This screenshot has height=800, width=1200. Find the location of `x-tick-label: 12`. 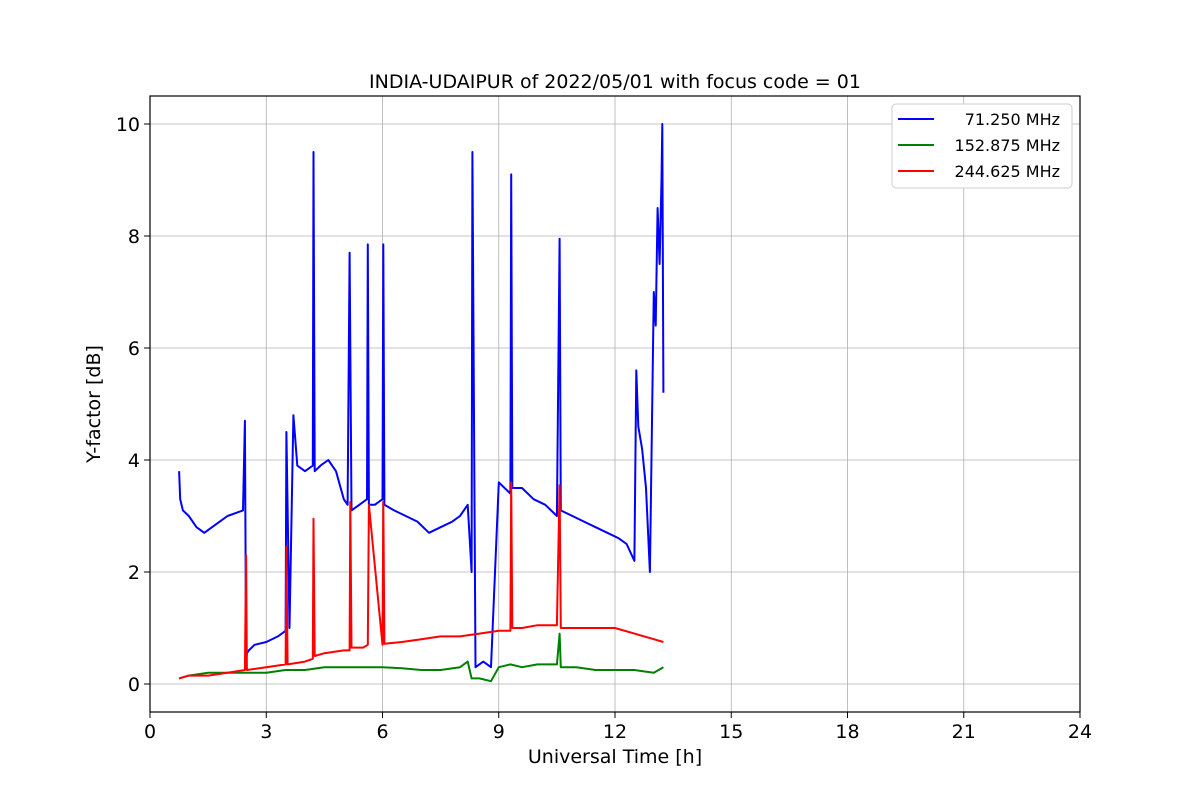

x-tick-label: 12 is located at coordinates (615, 732).